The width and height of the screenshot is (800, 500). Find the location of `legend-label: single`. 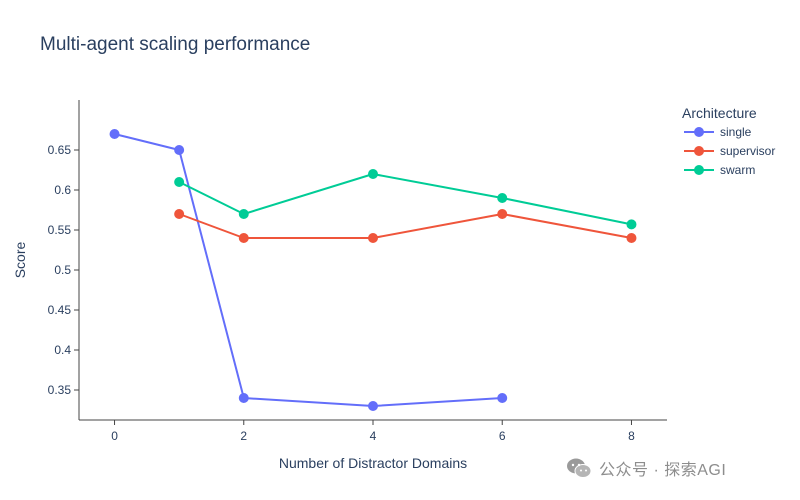

legend-label: single is located at coordinates (736, 132).